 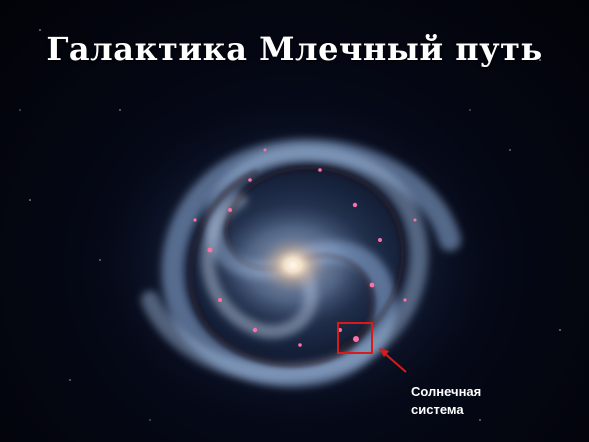 I want to click on slide-title: Галактика Млечный путь, so click(x=294, y=49).